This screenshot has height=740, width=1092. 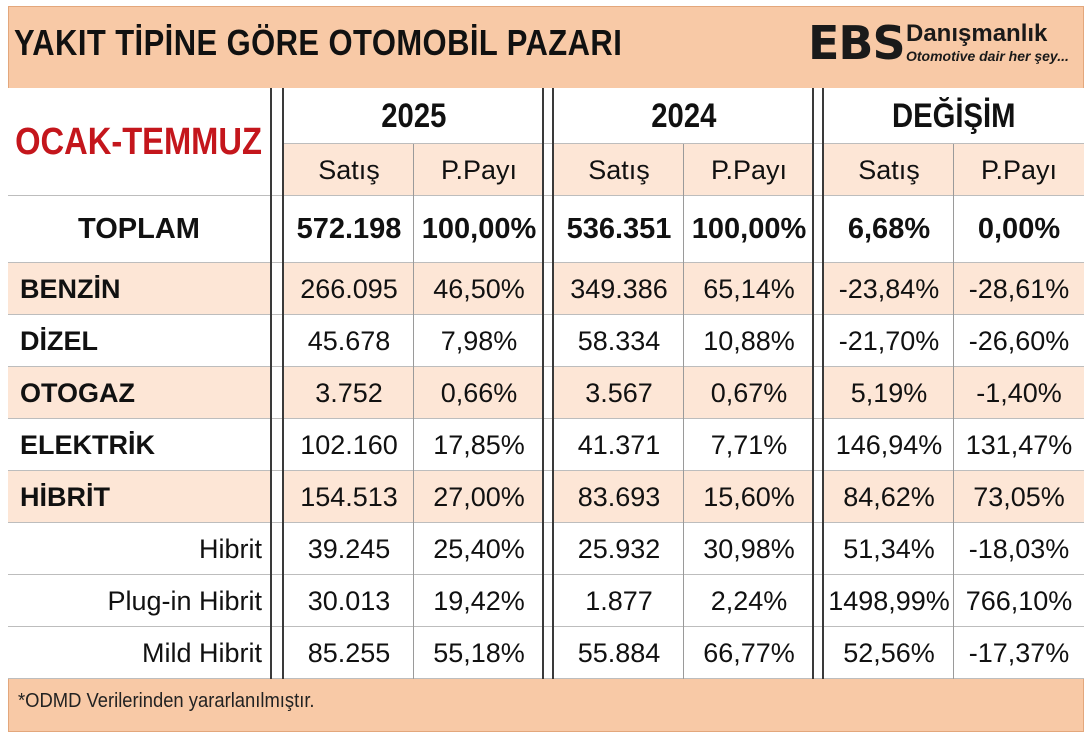 I want to click on logo-brand: Danışmanlık, so click(x=977, y=33).